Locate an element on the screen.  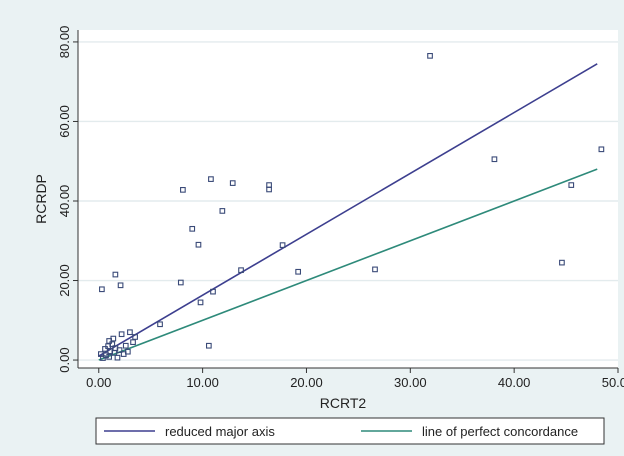
legend-label-reduced-major-axis: reduced major axis is located at coordinates (220, 431).